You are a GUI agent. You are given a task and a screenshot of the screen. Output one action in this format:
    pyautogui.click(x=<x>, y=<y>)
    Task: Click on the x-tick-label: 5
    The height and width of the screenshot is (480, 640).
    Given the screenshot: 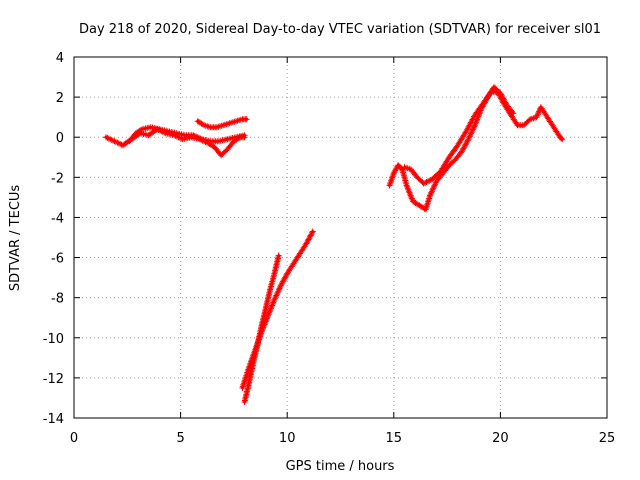 What is the action you would take?
    pyautogui.click(x=180, y=438)
    